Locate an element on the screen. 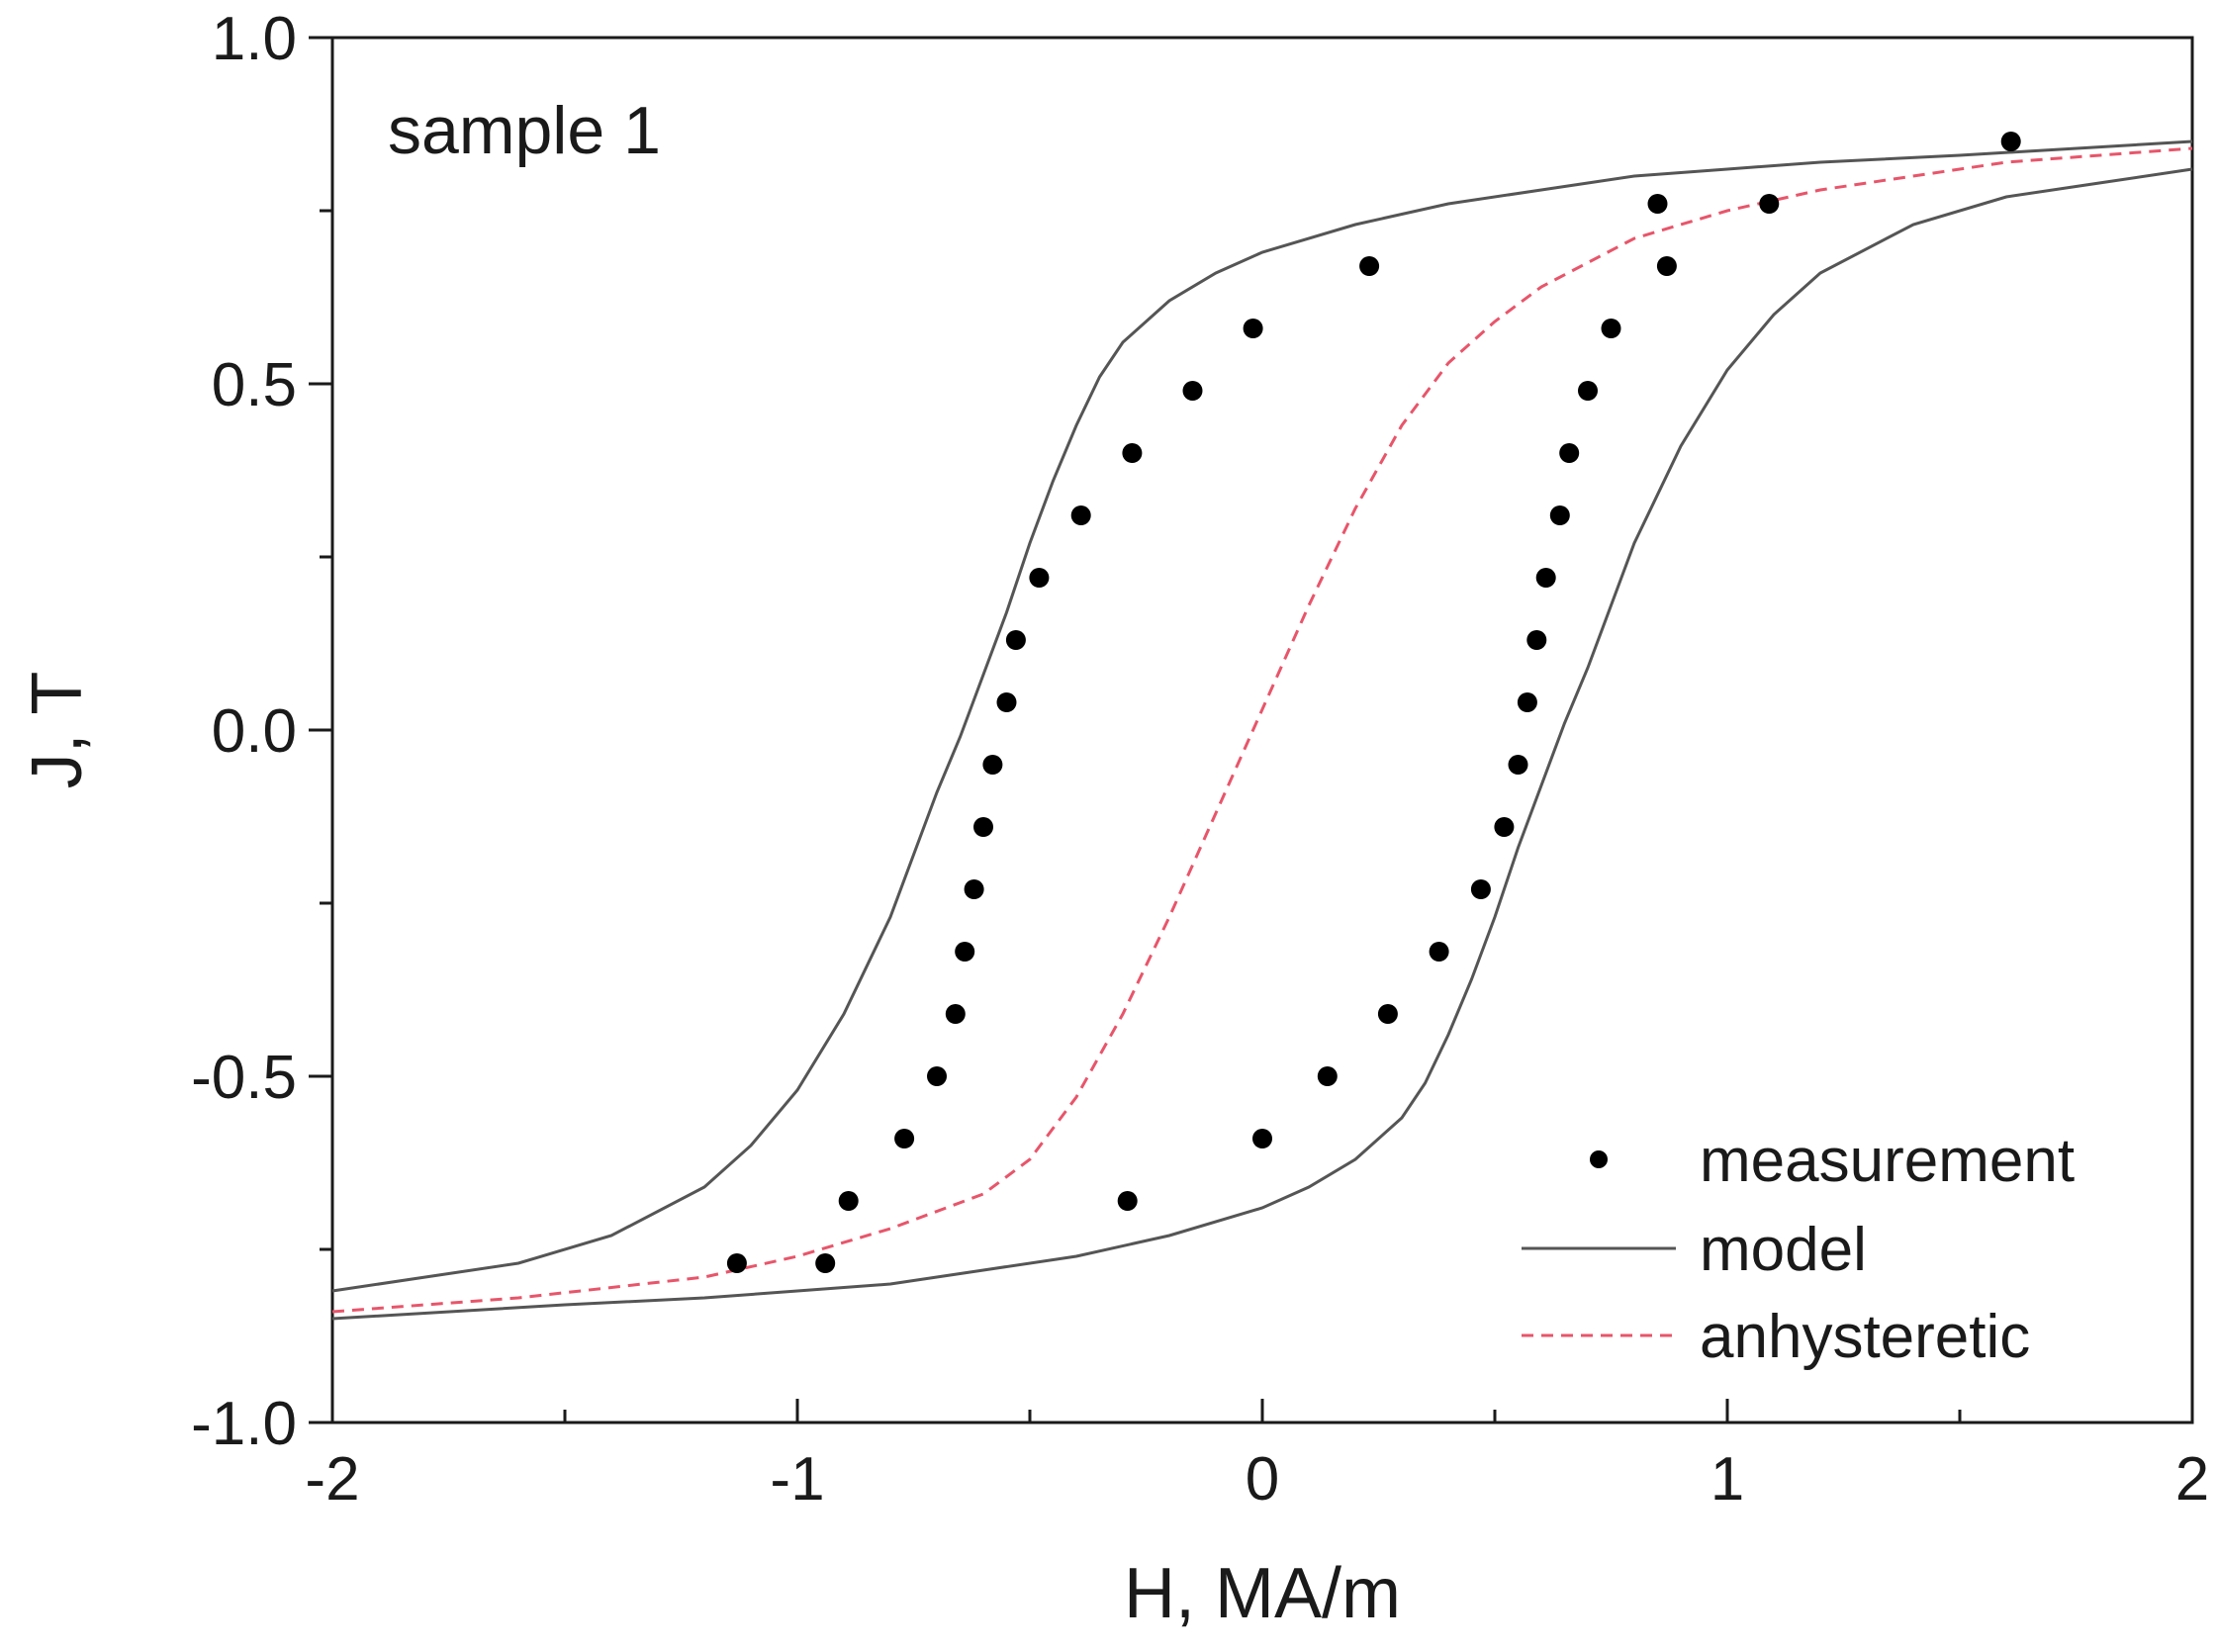 The width and height of the screenshot is (2218, 1652). y-axis-title: J, T is located at coordinates (57, 730).